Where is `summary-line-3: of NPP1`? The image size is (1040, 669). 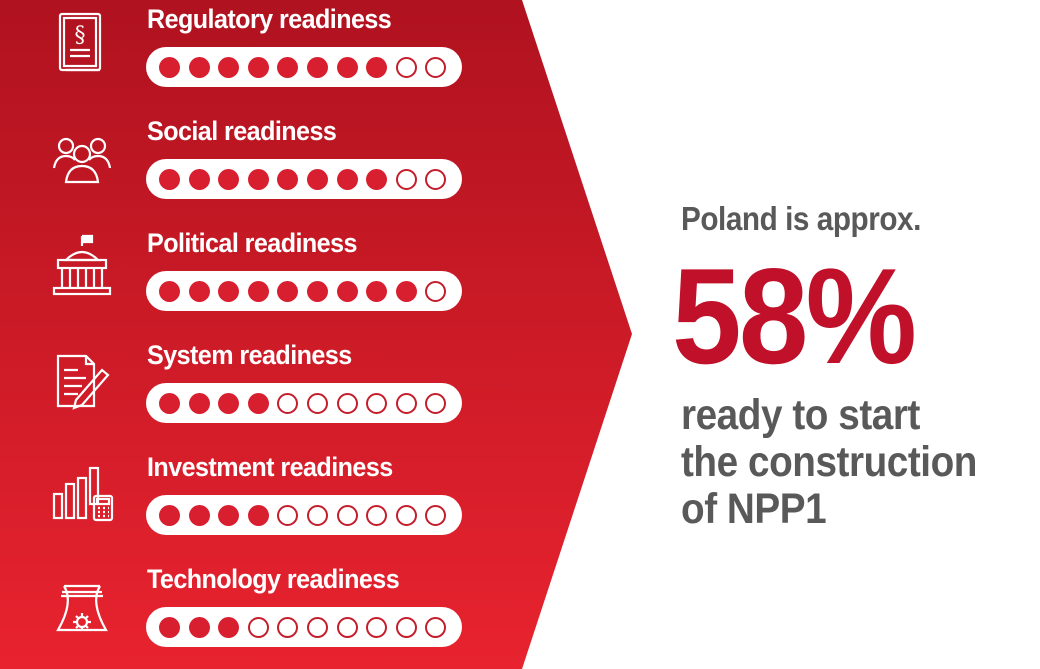
summary-line-3: of NPP1 is located at coordinates (754, 509).